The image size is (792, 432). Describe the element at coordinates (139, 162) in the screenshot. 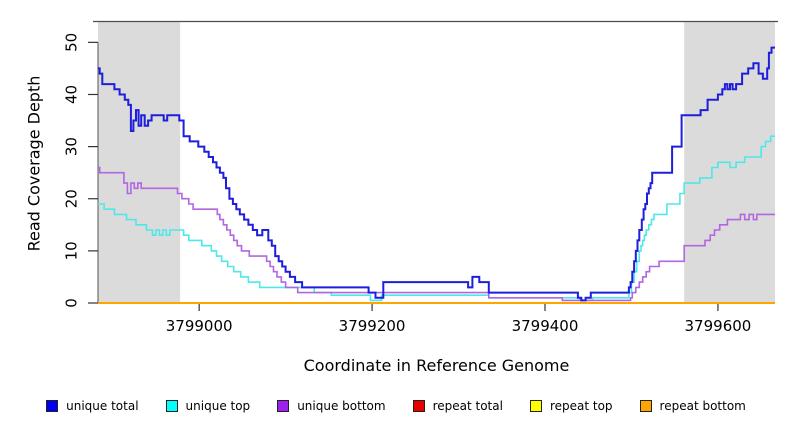

I see `left-repeat-region` at that location.